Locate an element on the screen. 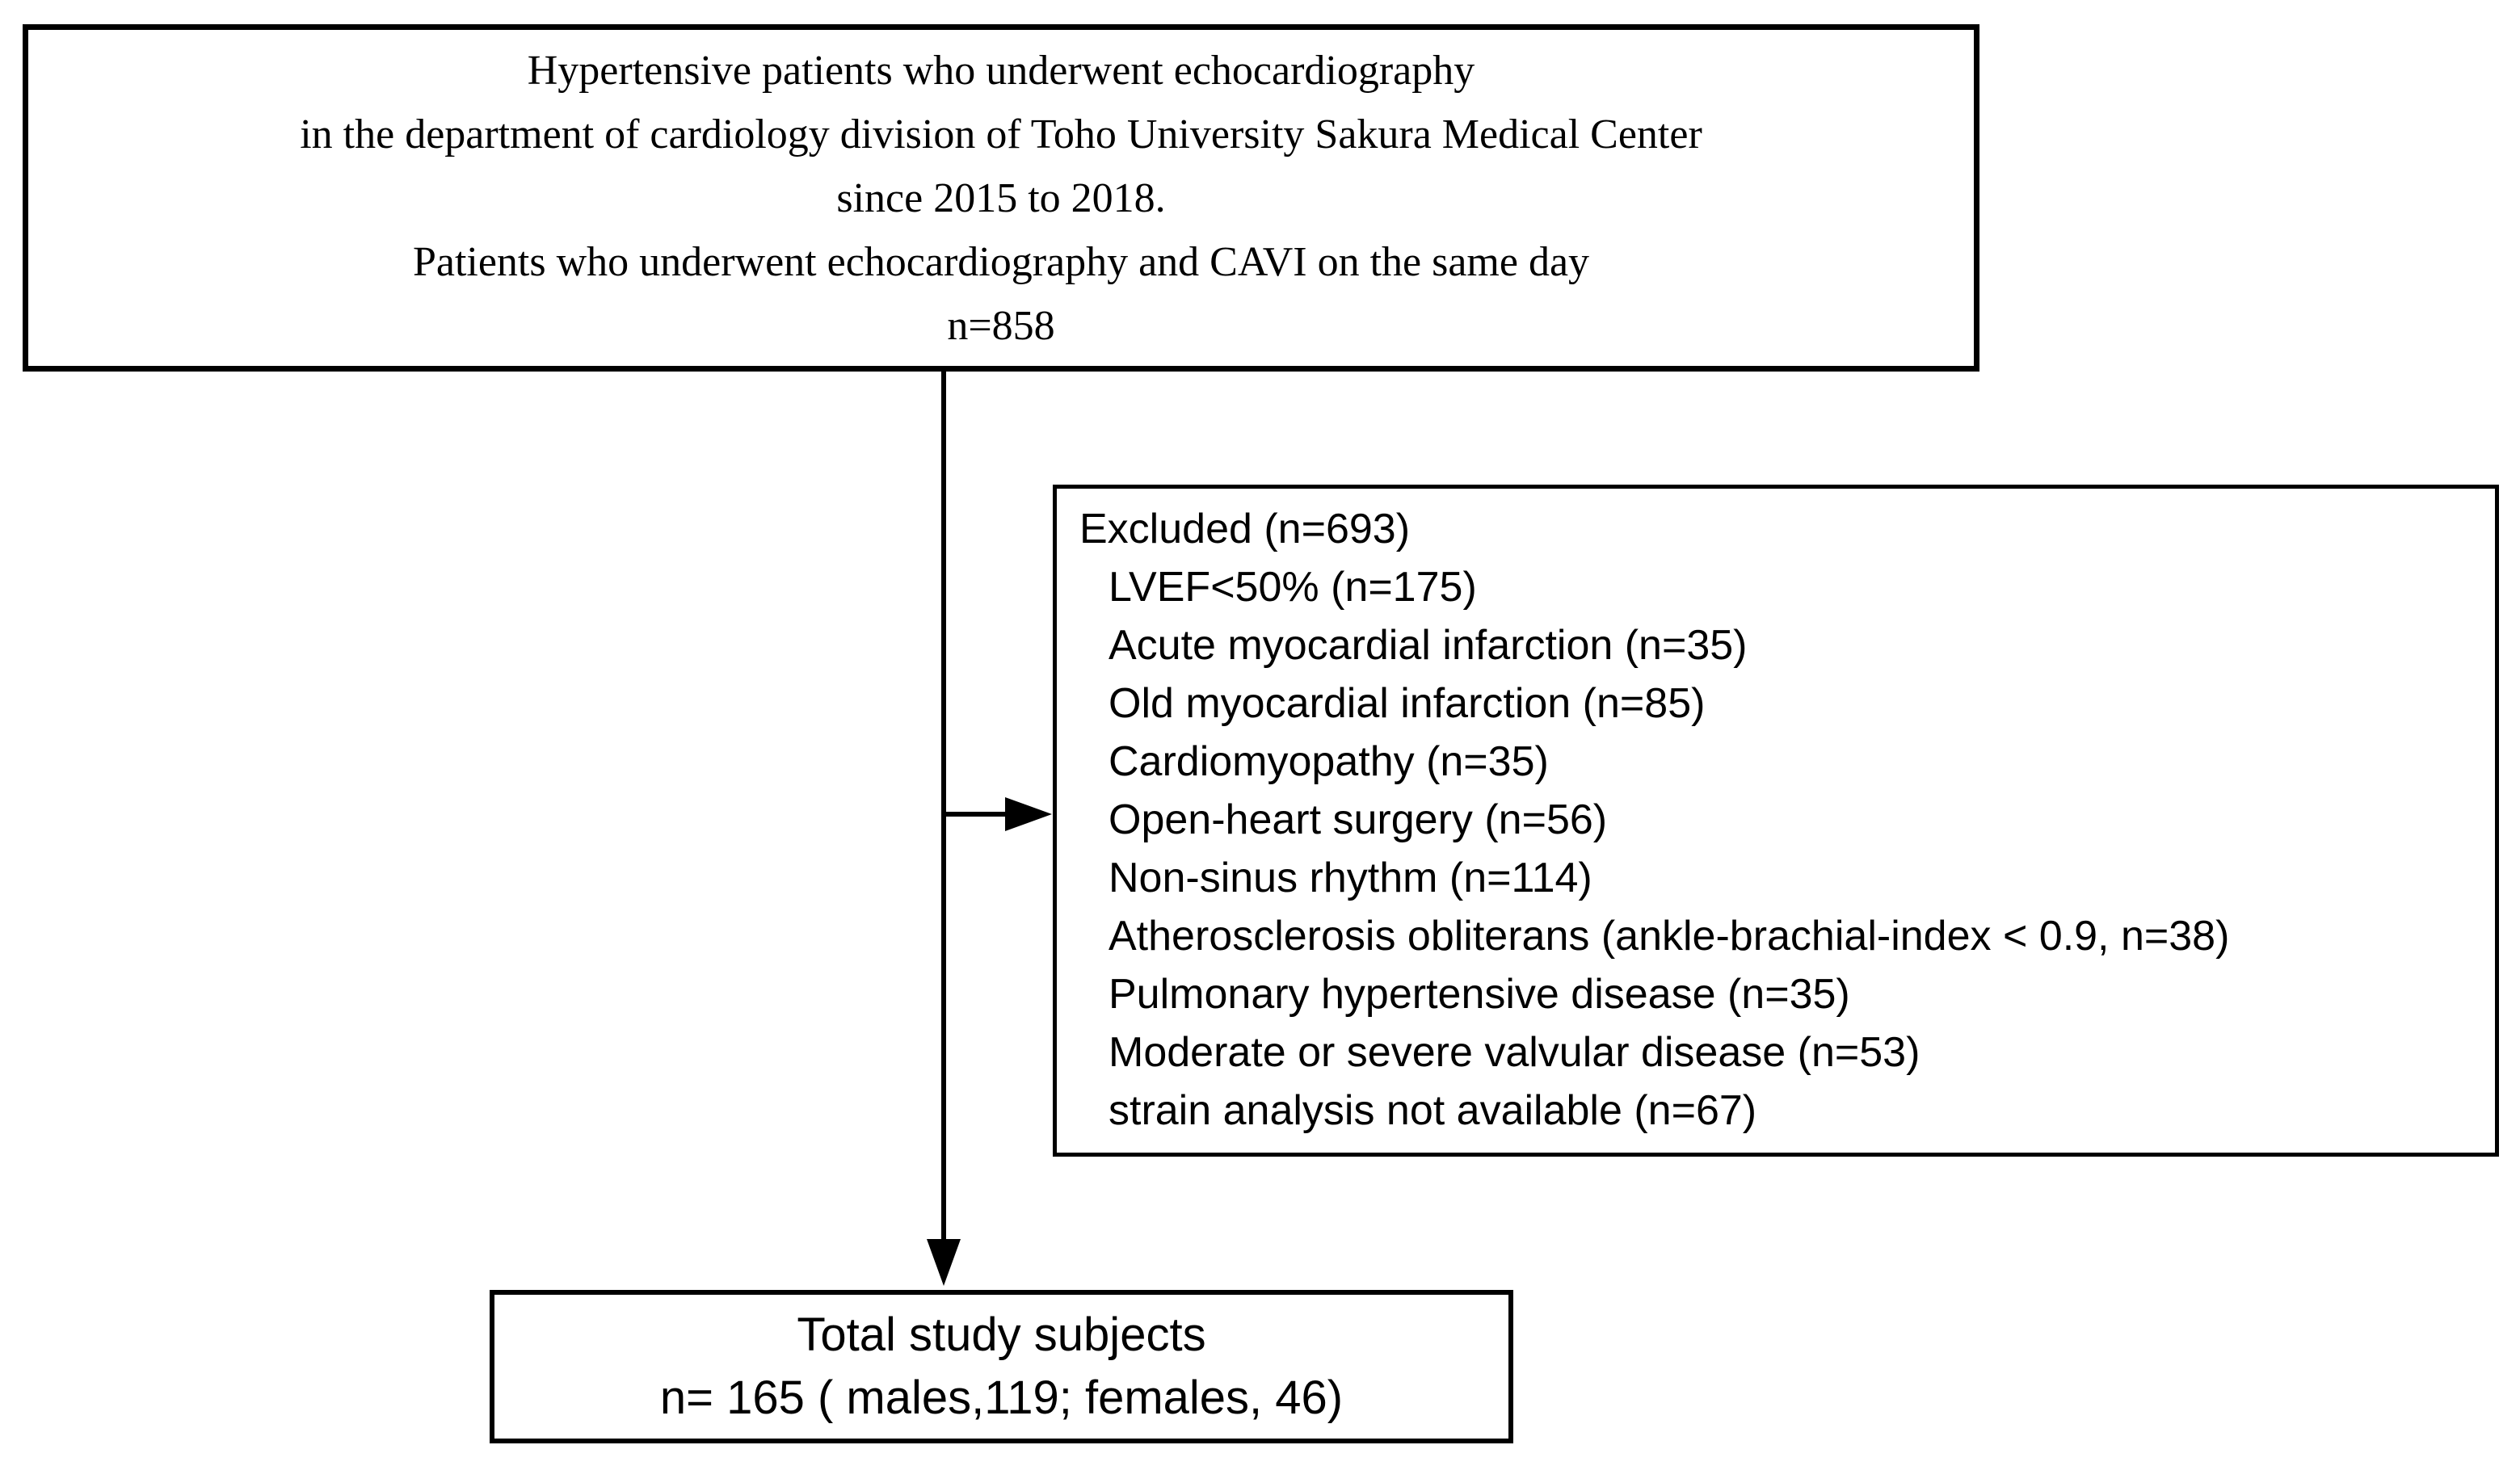  excluded-item: LVEF<50% (n=175) is located at coordinates (1293, 588).